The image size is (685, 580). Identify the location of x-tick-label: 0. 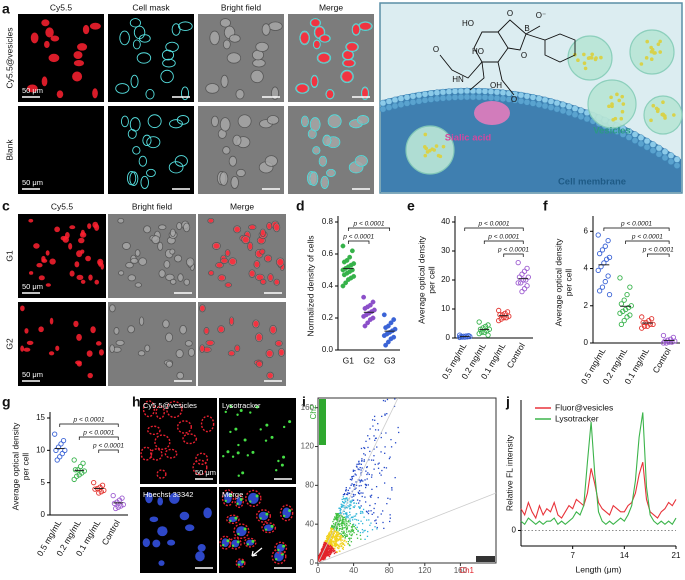
(318, 570).